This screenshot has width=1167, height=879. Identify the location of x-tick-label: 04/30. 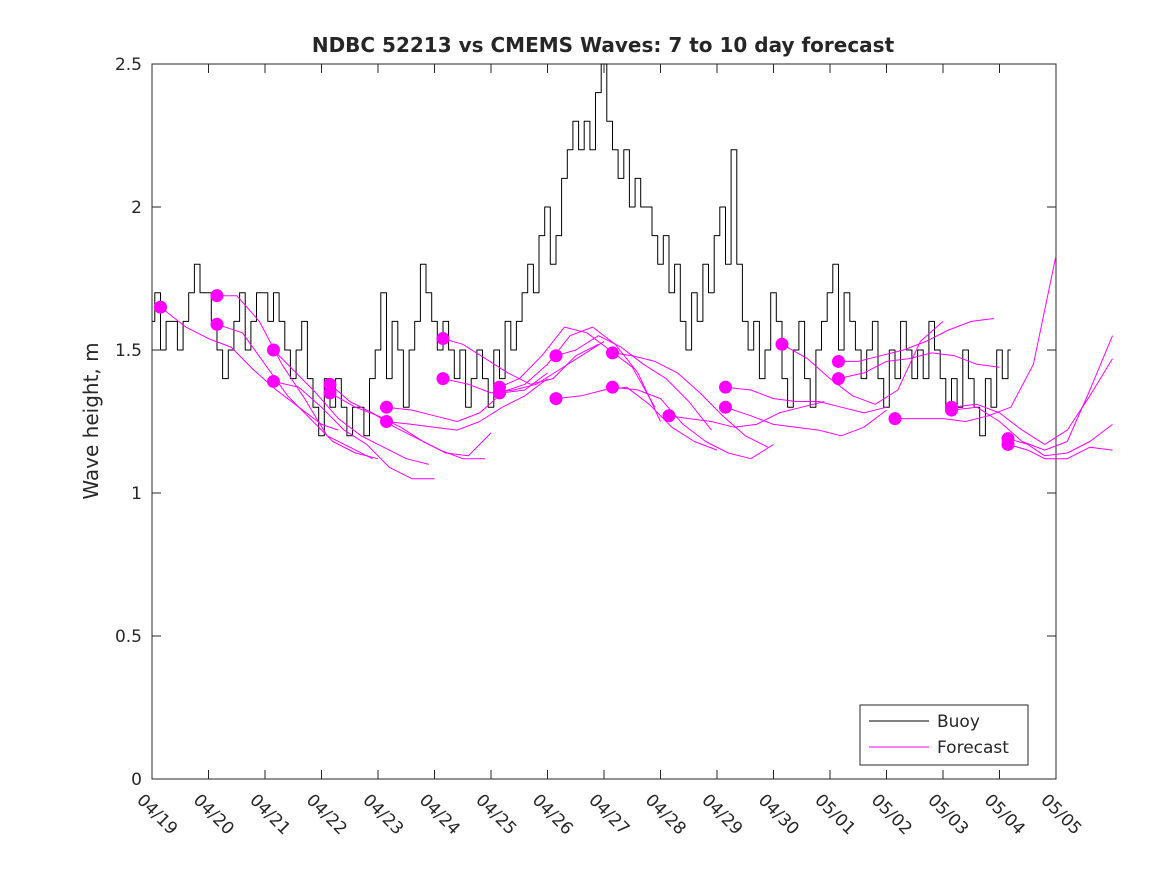
(778, 814).